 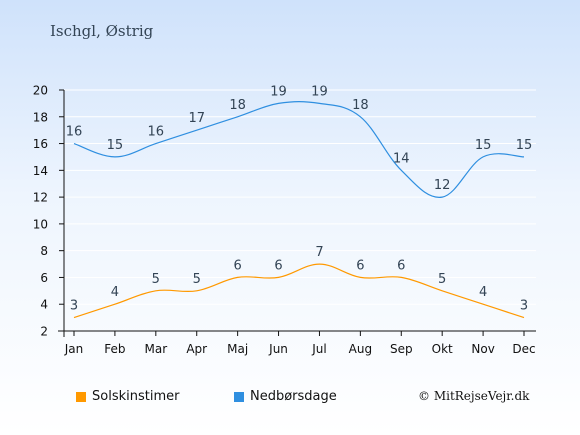 What do you see at coordinates (40, 171) in the screenshot?
I see `y-tick-label-14: 14` at bounding box center [40, 171].